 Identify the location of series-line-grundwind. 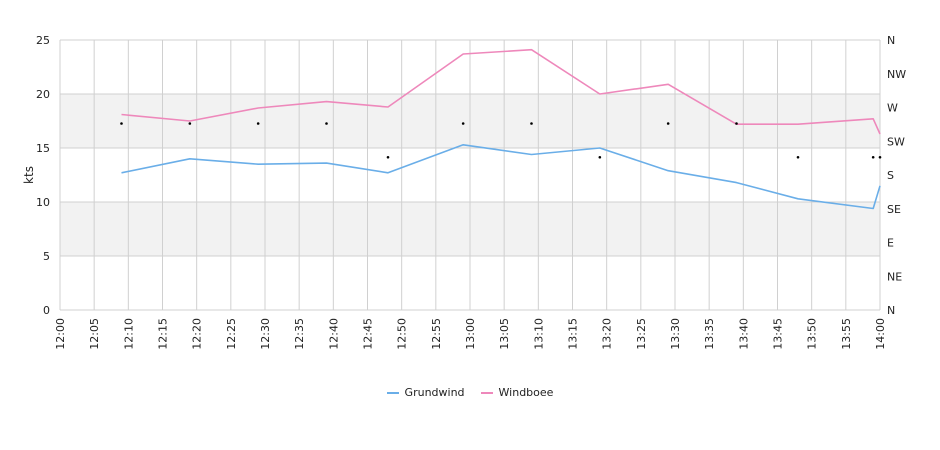
(501, 177).